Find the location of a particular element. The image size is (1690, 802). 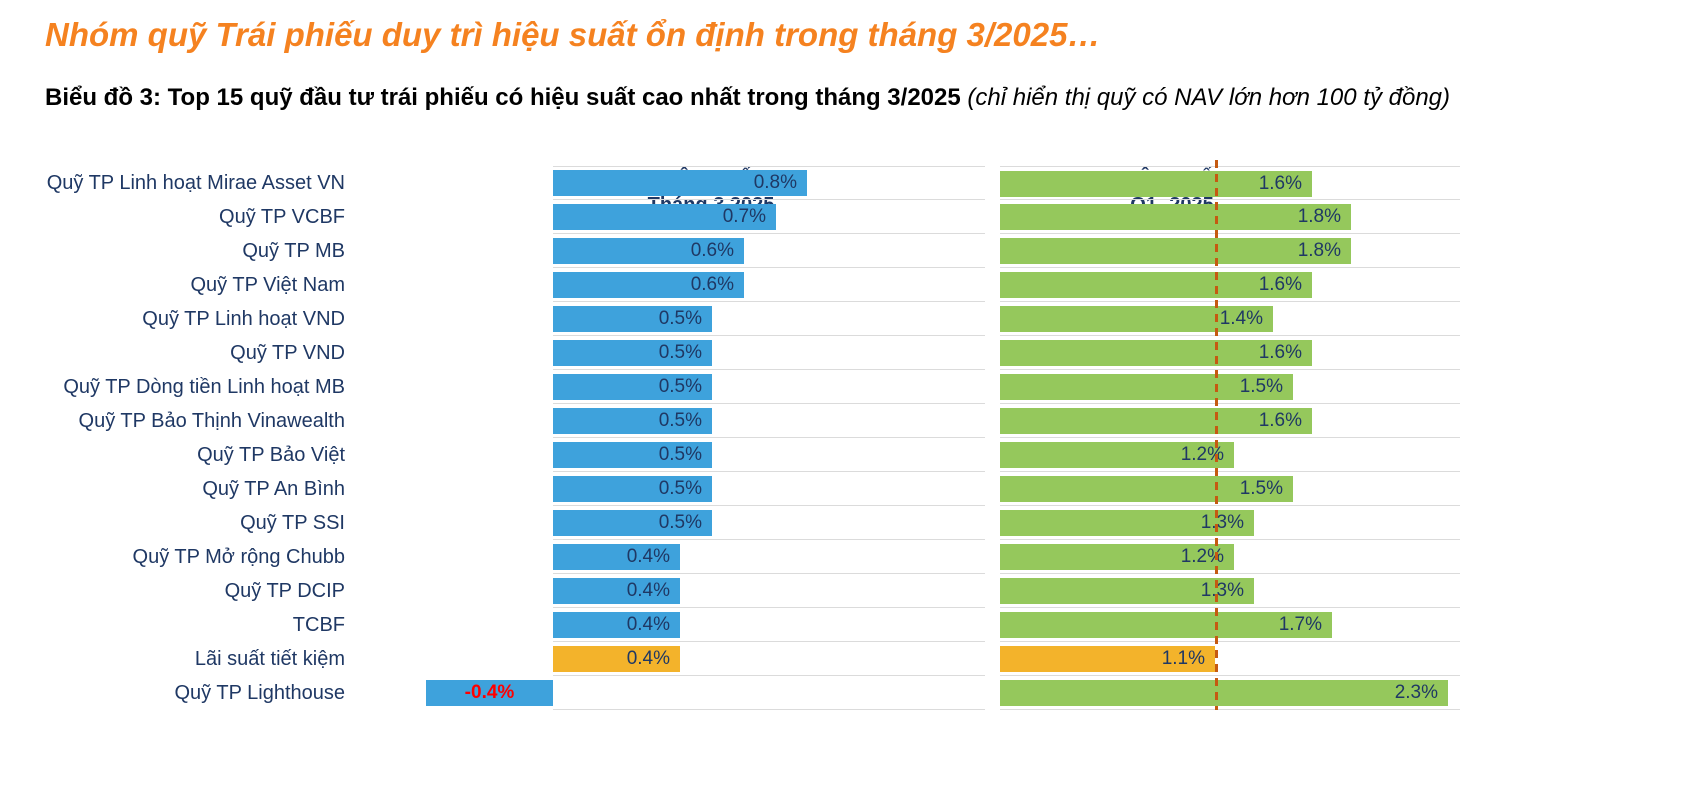

chart-row: Quỹ TP SSI 0.5% 1.3% is located at coordinates (735, 523).